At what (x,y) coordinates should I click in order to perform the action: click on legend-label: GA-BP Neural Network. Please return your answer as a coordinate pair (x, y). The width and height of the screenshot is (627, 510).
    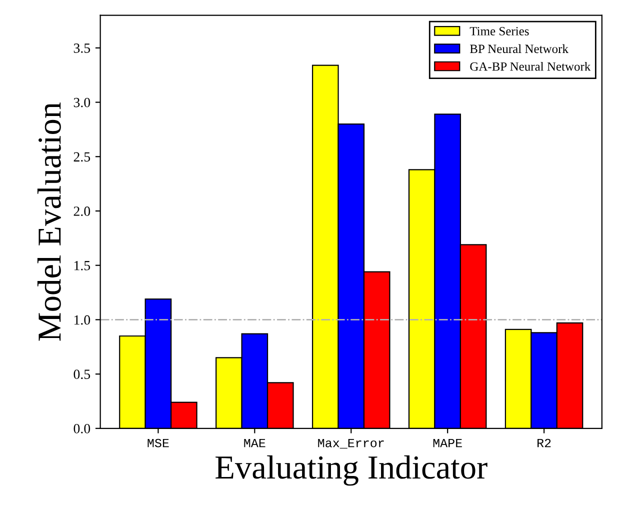
    Looking at the image, I should click on (530, 66).